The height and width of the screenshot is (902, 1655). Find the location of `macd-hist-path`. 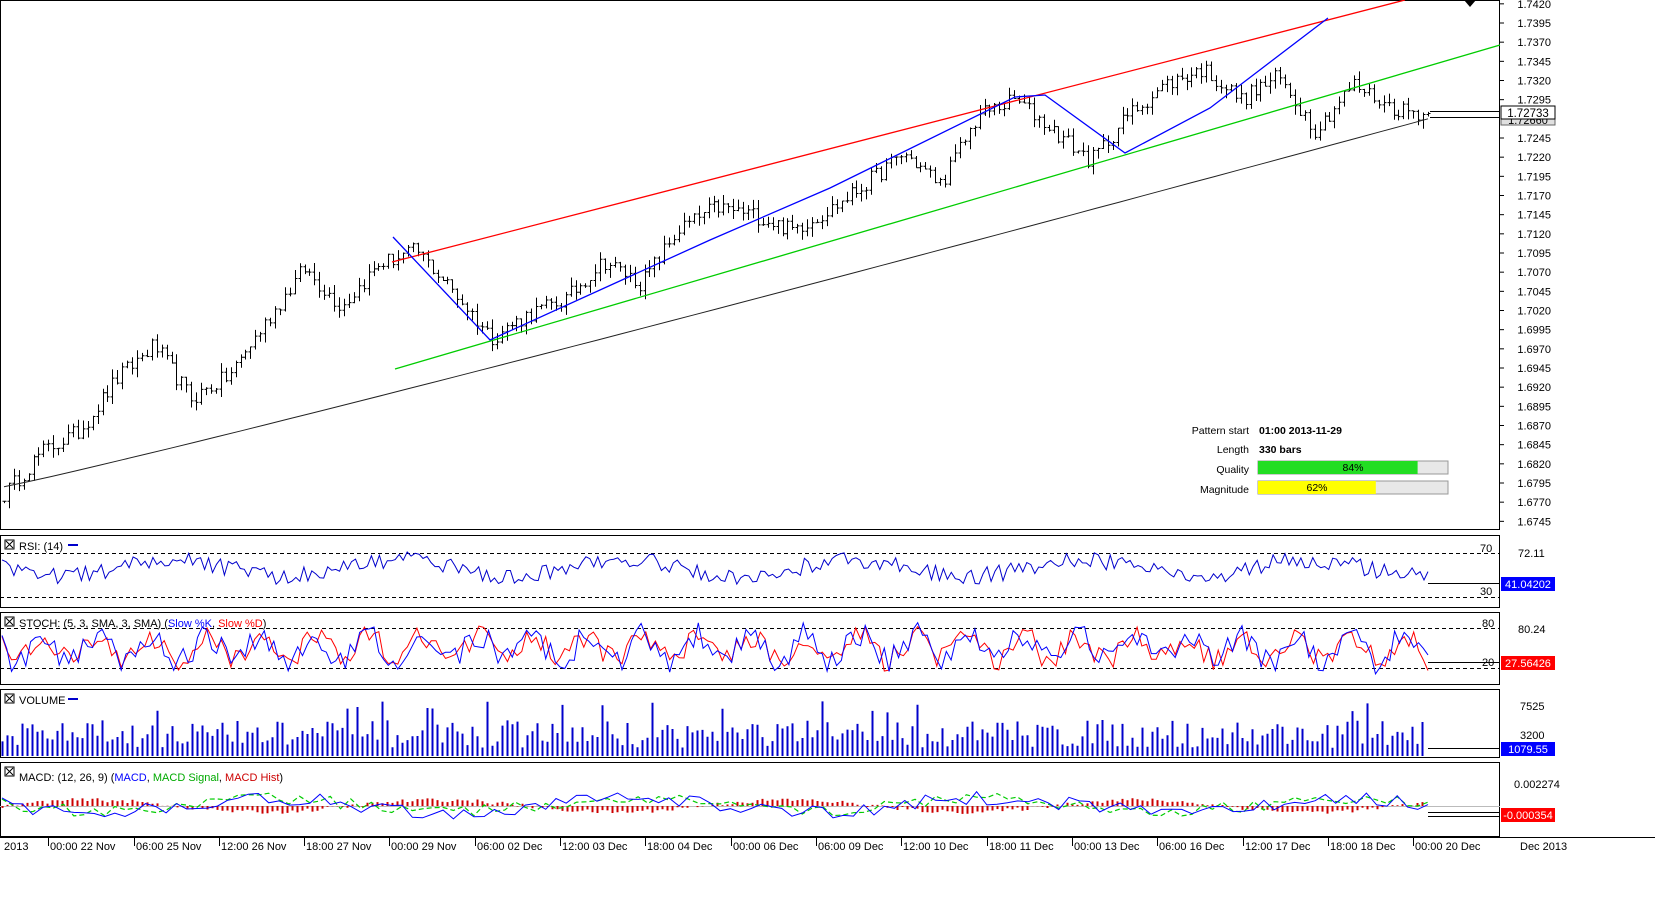

macd-hist-path is located at coordinates (712, 806).